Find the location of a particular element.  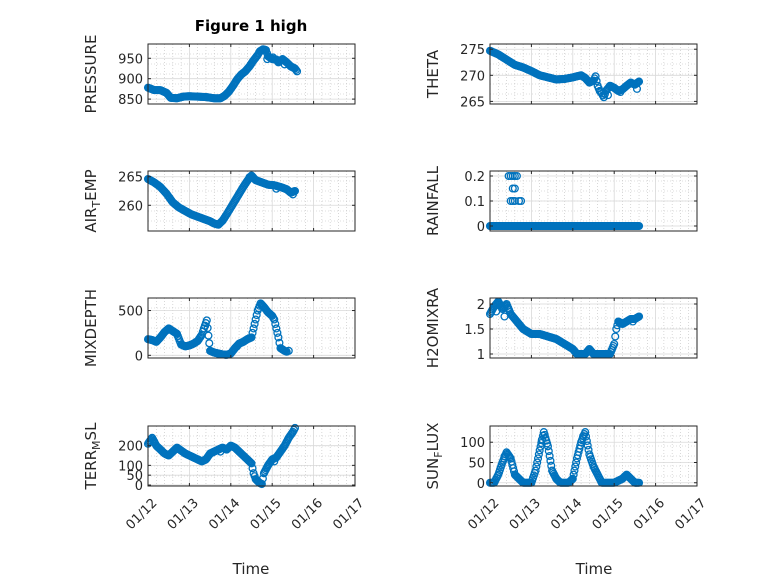

plot-area is located at coordinates (251, 328).